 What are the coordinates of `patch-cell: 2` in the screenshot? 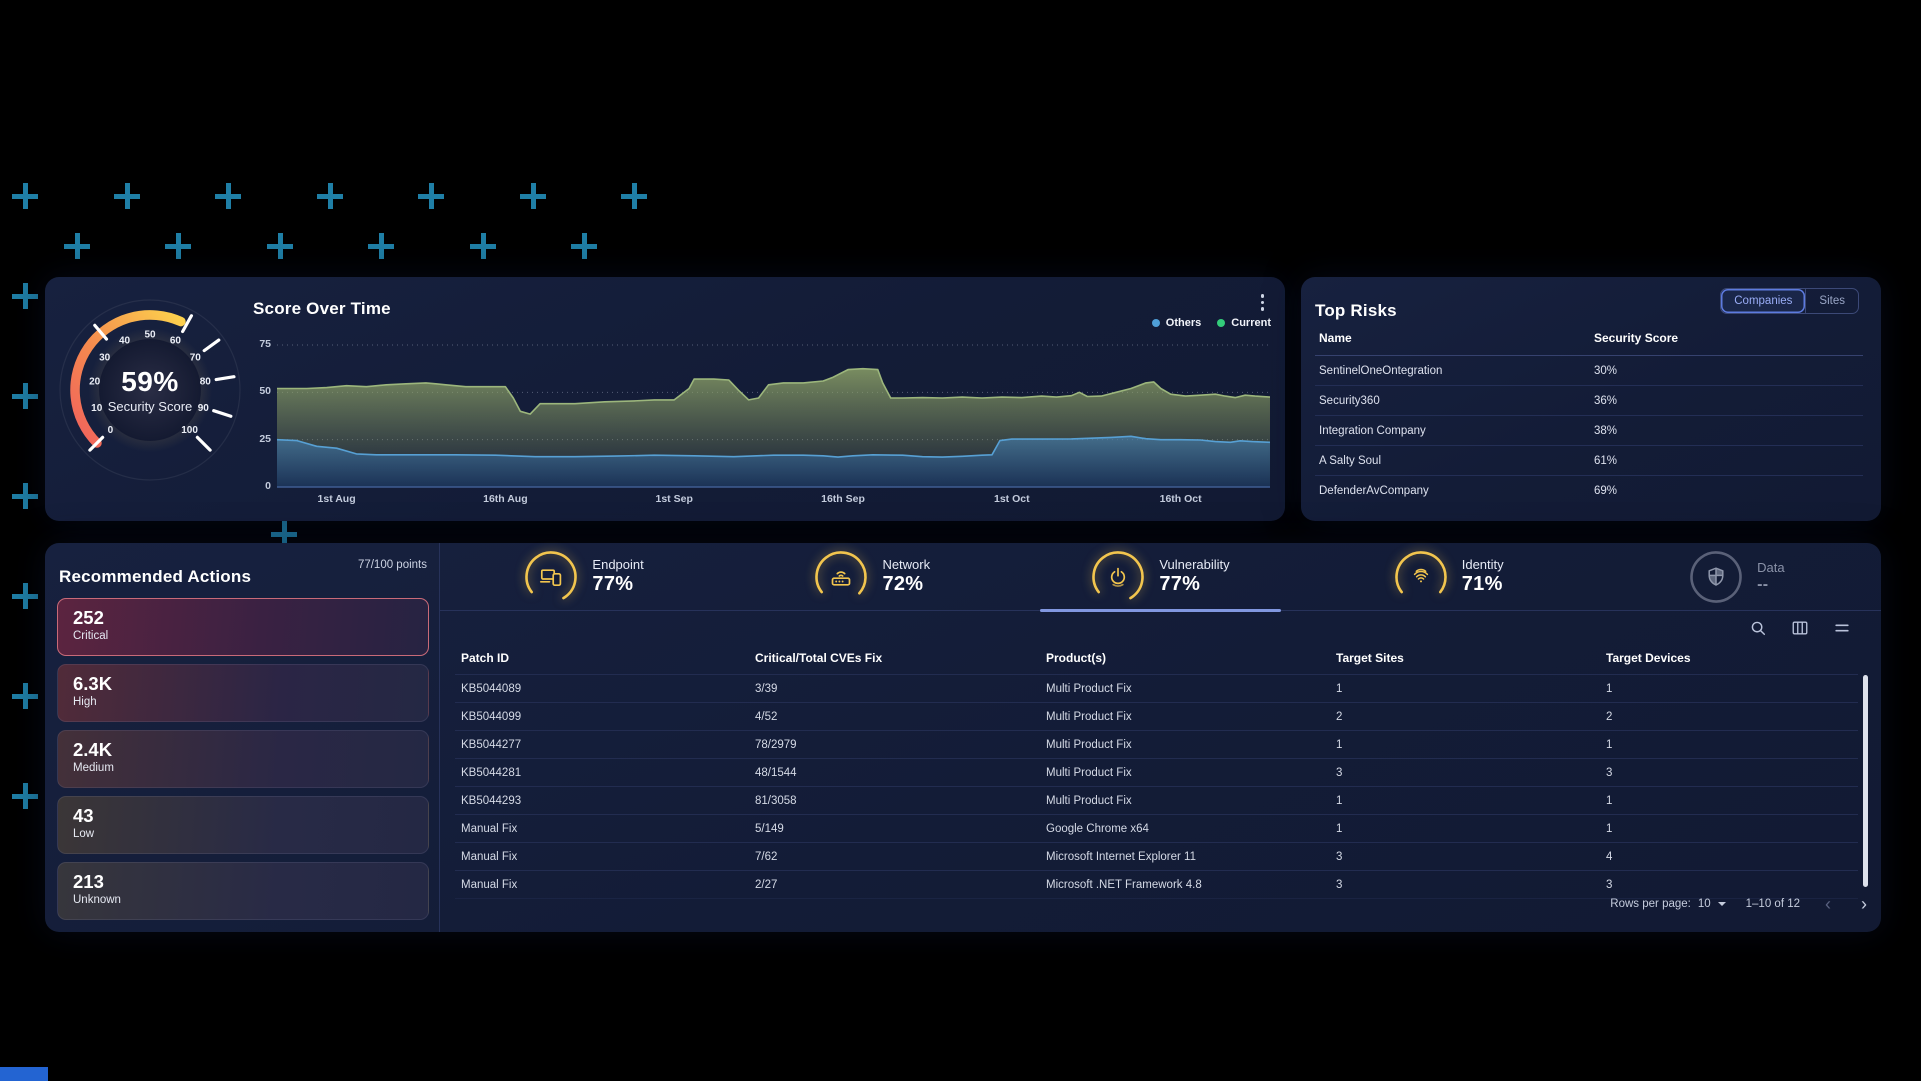 It's located at (1609, 716).